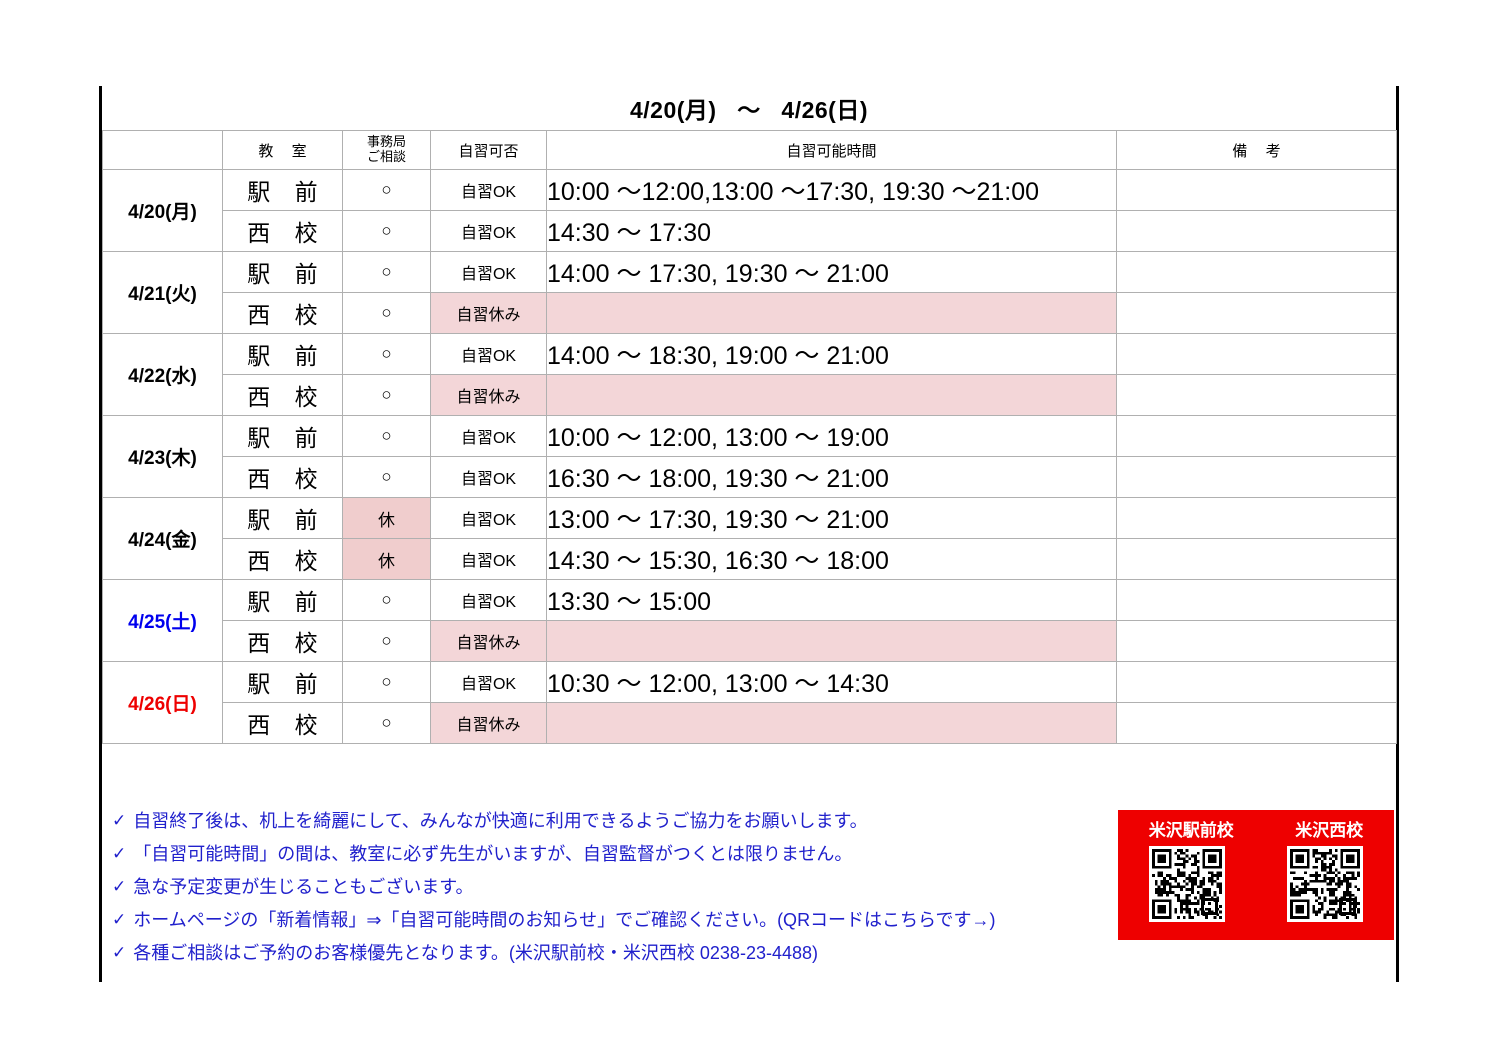 This screenshot has width=1497, height=1058. Describe the element at coordinates (1191, 830) in the screenshot. I see `qr-label-ekimae: 米沢駅前校` at that location.